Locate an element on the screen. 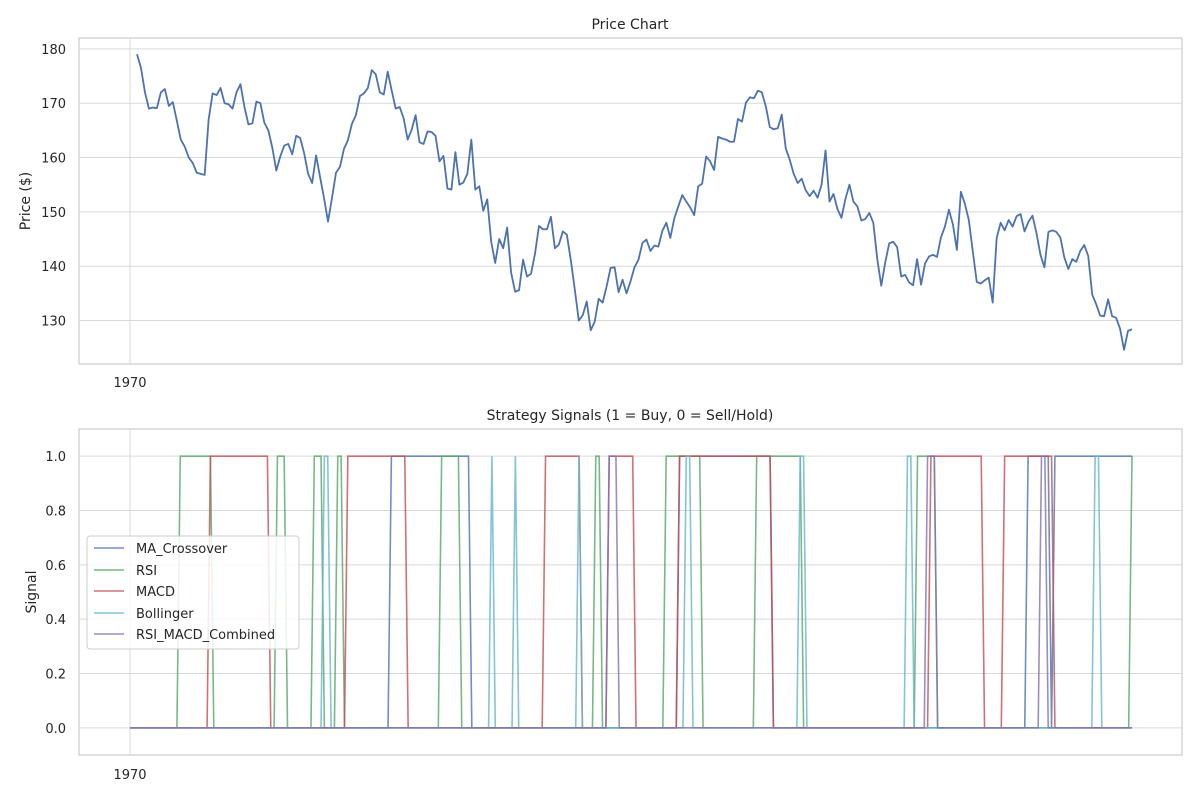  legend-label-rsi: RSI is located at coordinates (146, 571).